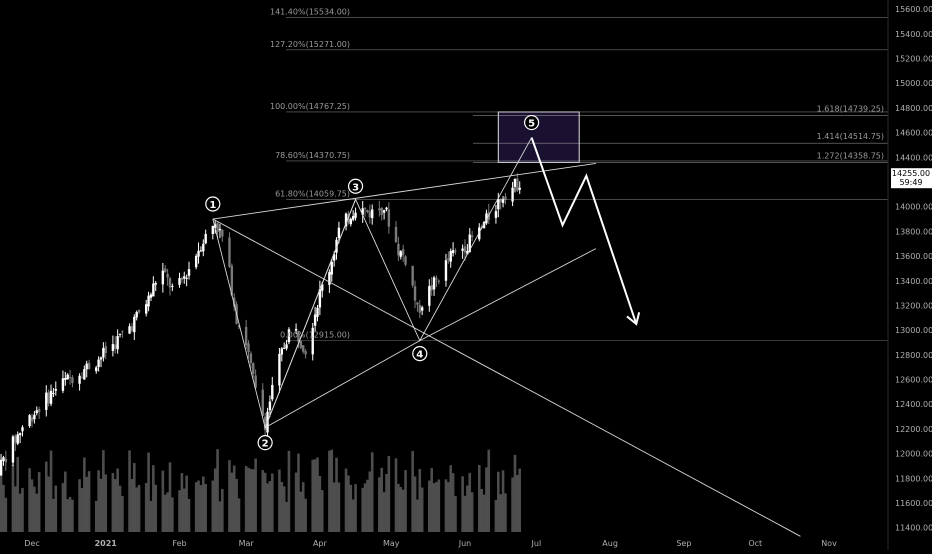 This screenshot has width=932, height=554. I want to click on last-price-countdown: 59:49, so click(910, 182).